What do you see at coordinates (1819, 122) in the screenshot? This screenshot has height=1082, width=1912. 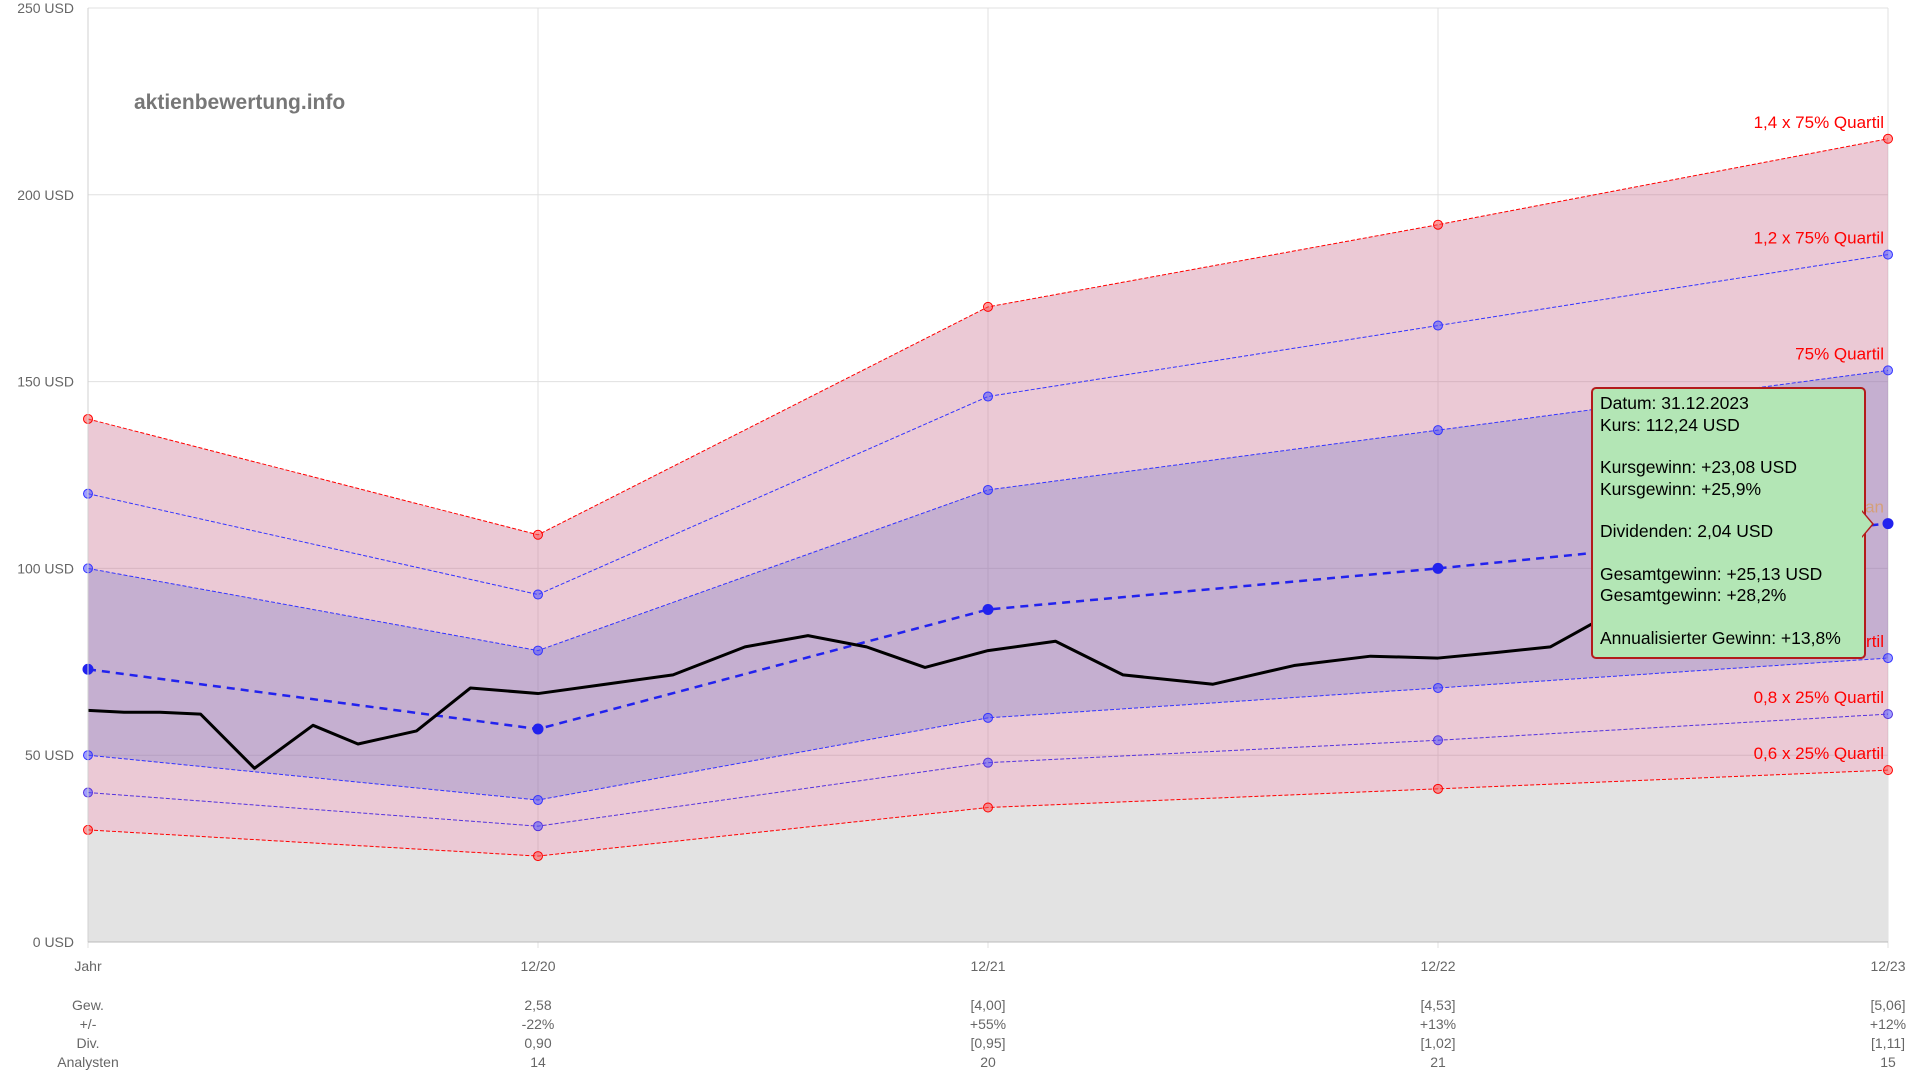 I see `band-label-0: 1,4 x 75% Quartil` at bounding box center [1819, 122].